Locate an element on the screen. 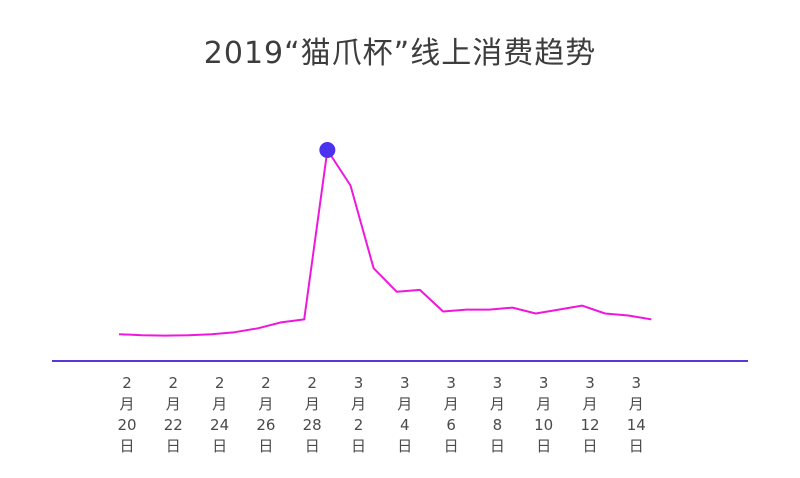  x-tick-label-part: 22 is located at coordinates (173, 425).